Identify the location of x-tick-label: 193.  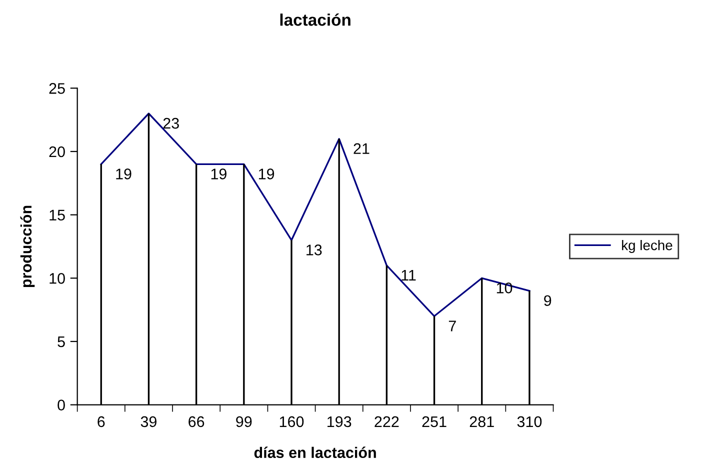
(340, 422).